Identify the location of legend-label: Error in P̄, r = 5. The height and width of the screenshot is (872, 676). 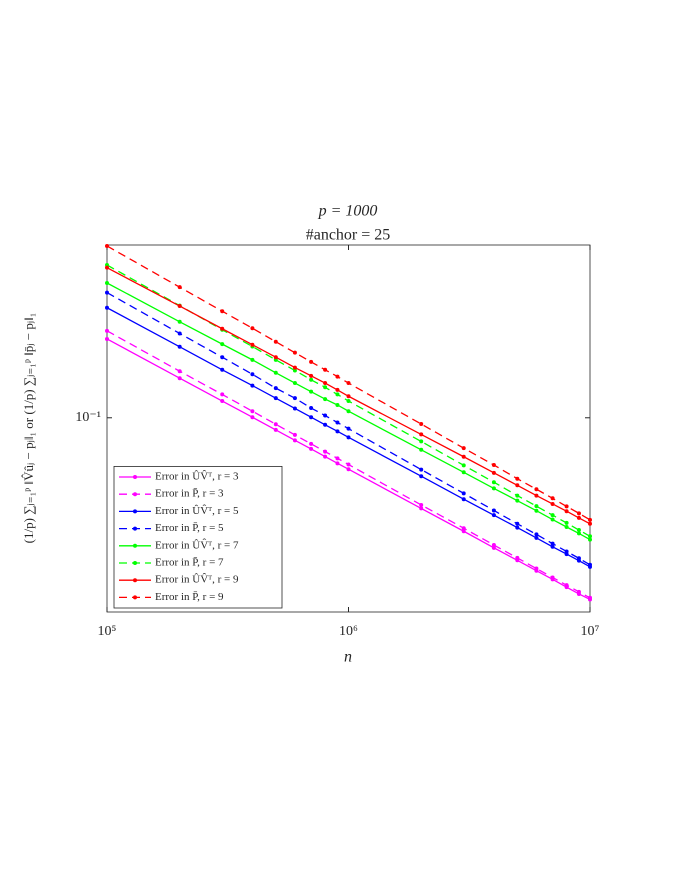
(189, 528).